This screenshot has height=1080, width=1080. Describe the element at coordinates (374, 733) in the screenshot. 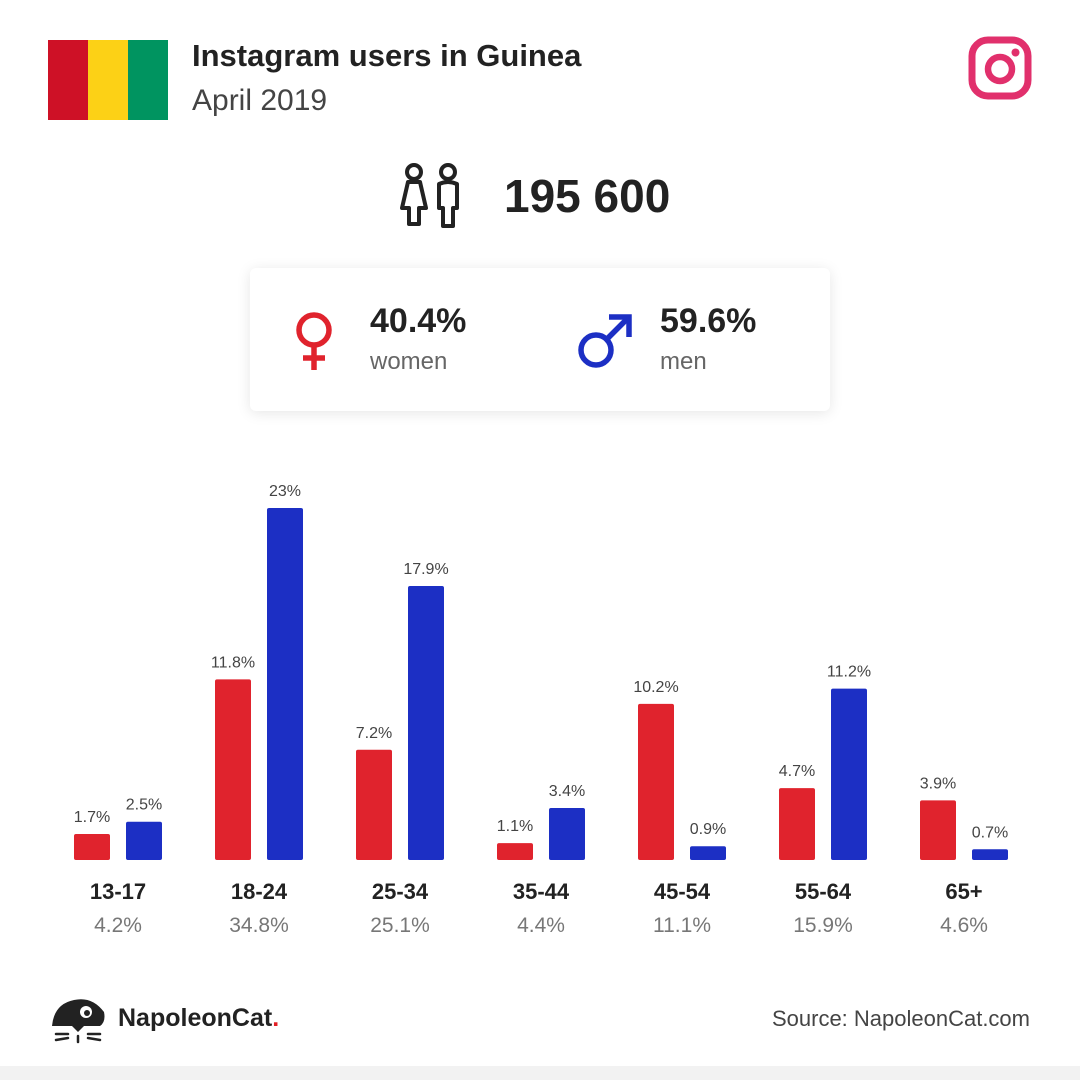

I see `data-label-women-25-34: 7.2%` at that location.